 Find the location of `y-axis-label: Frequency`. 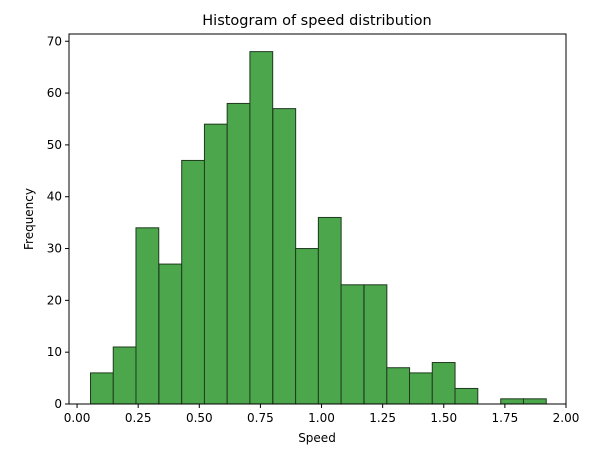

y-axis-label: Frequency is located at coordinates (29, 219).